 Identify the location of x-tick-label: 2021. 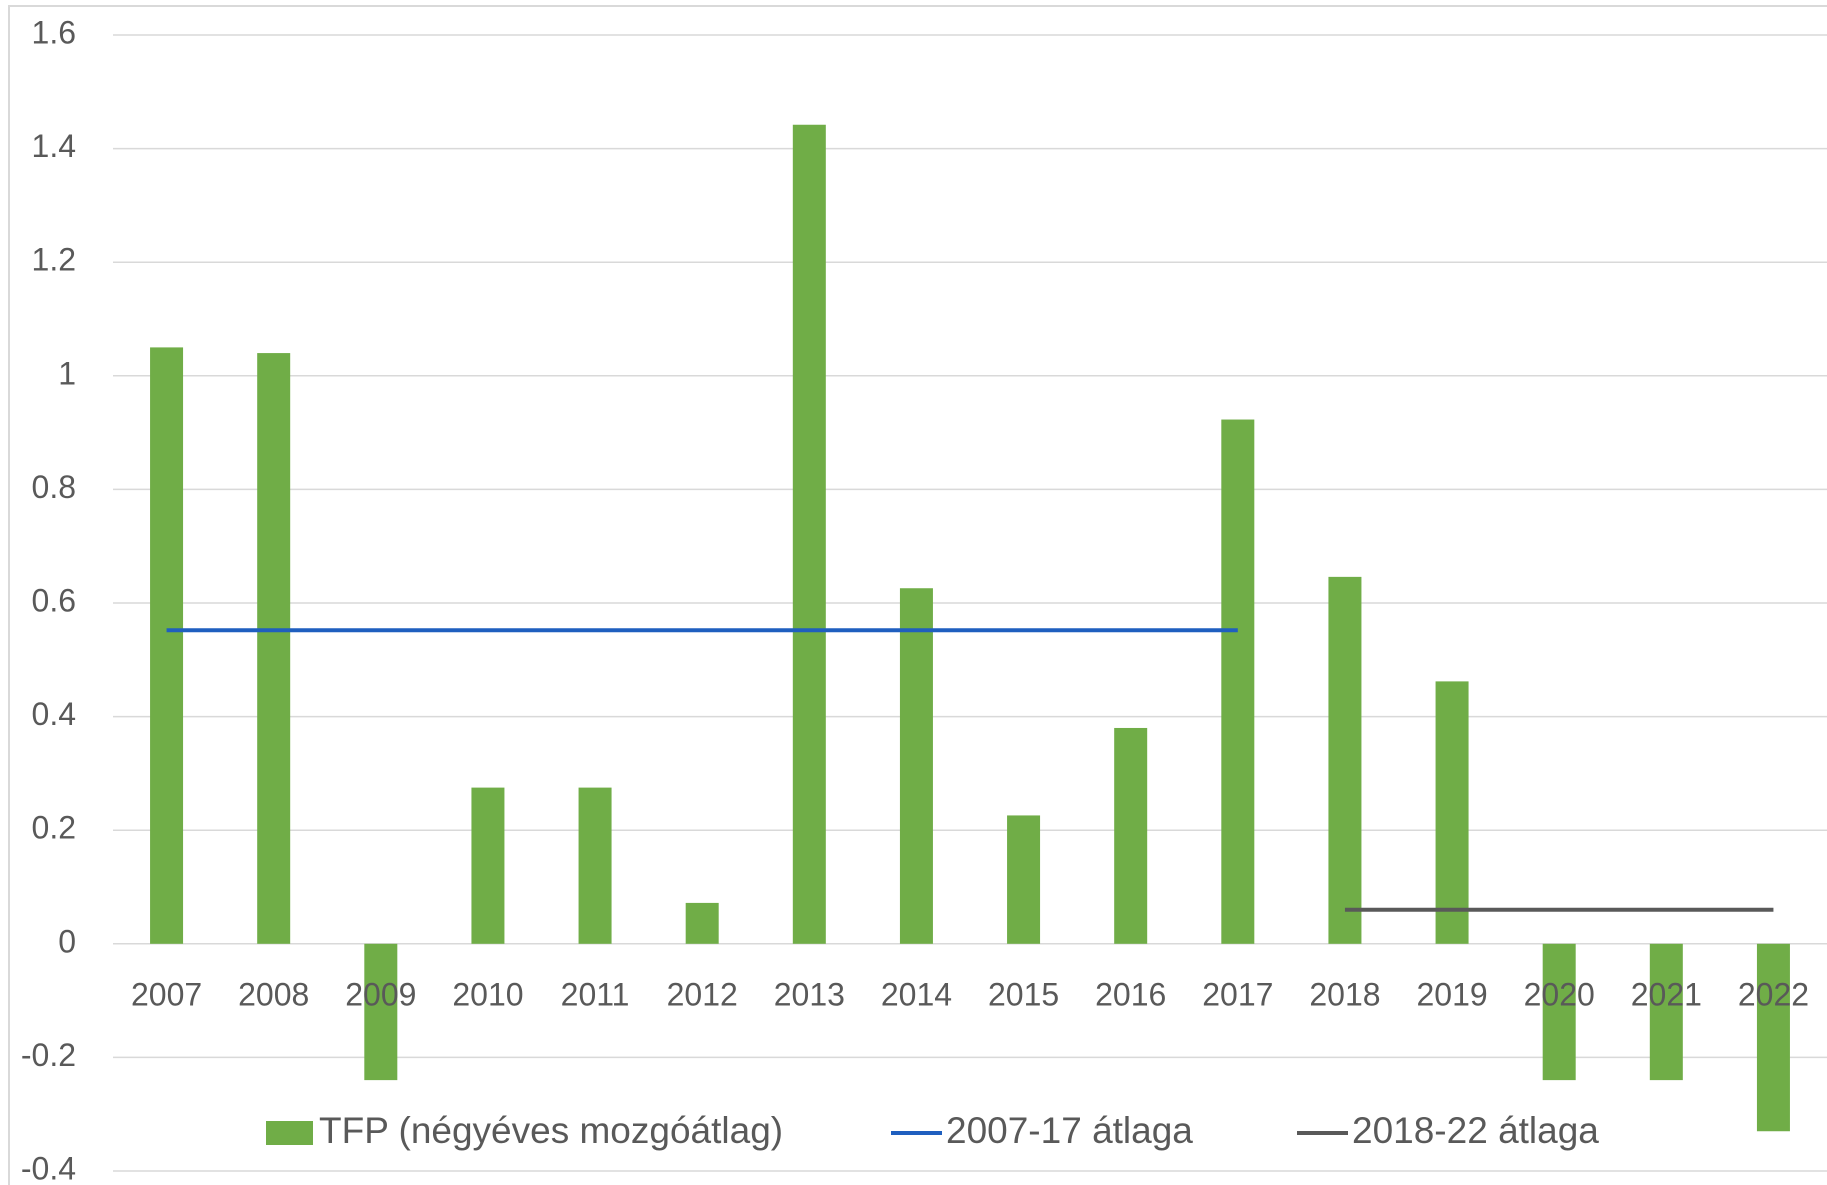
(1666, 994).